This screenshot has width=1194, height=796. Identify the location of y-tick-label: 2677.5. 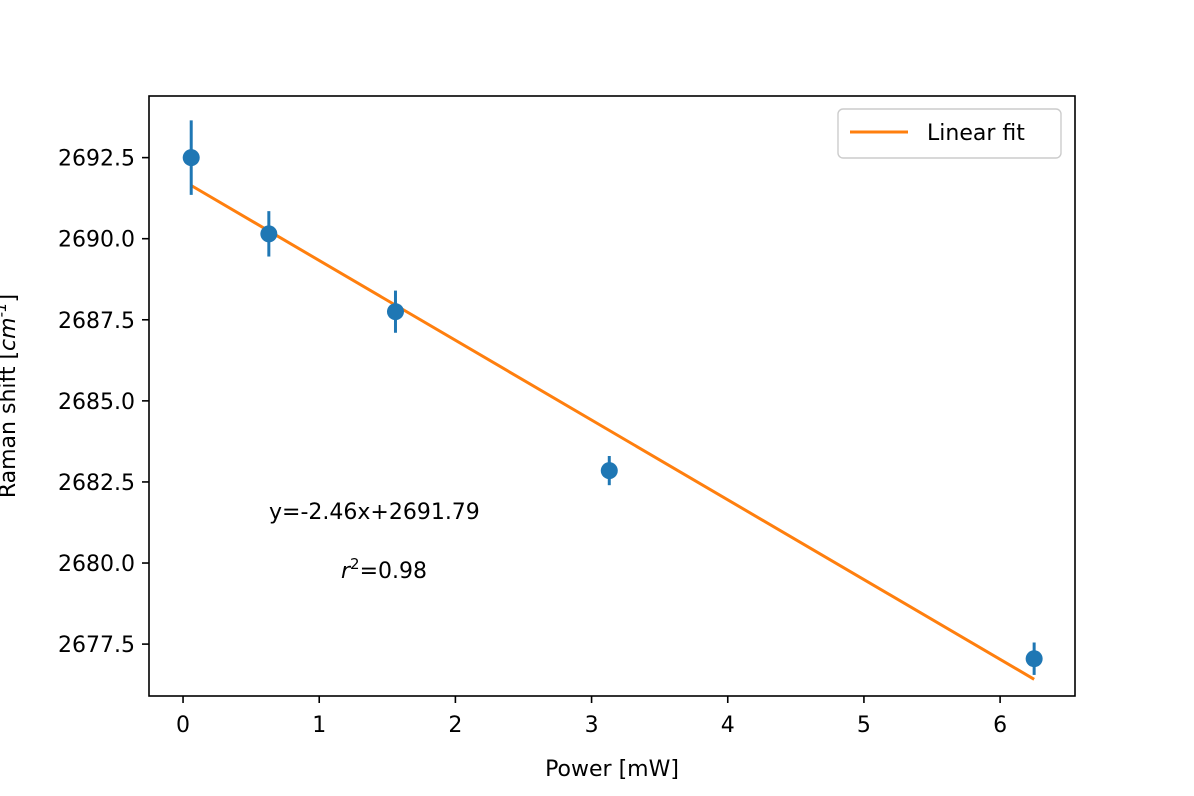
(96, 645).